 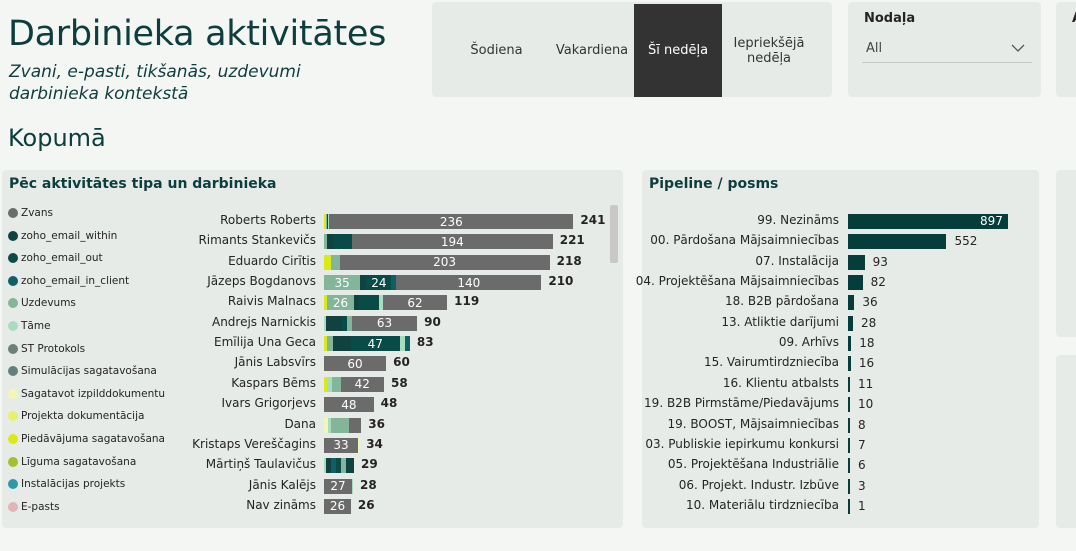 What do you see at coordinates (340, 303) in the screenshot?
I see `bar-segment-uzdevums: 26` at bounding box center [340, 303].